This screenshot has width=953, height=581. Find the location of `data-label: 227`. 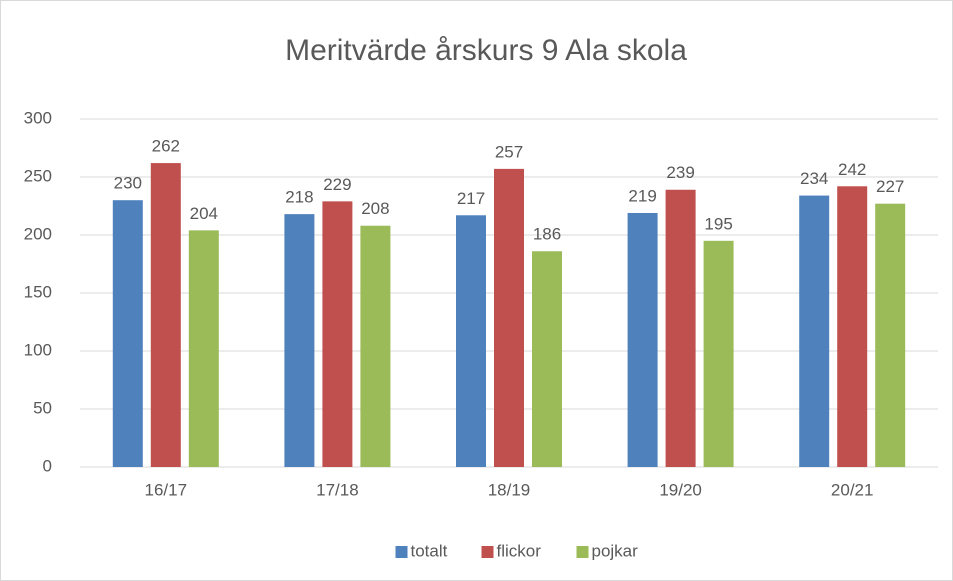

data-label: 227 is located at coordinates (890, 186).